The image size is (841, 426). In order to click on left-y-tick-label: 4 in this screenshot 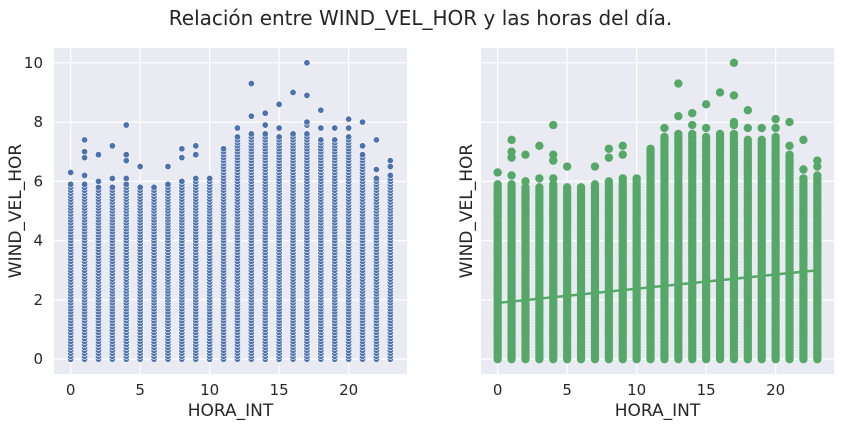, I will do `click(38, 241)`.